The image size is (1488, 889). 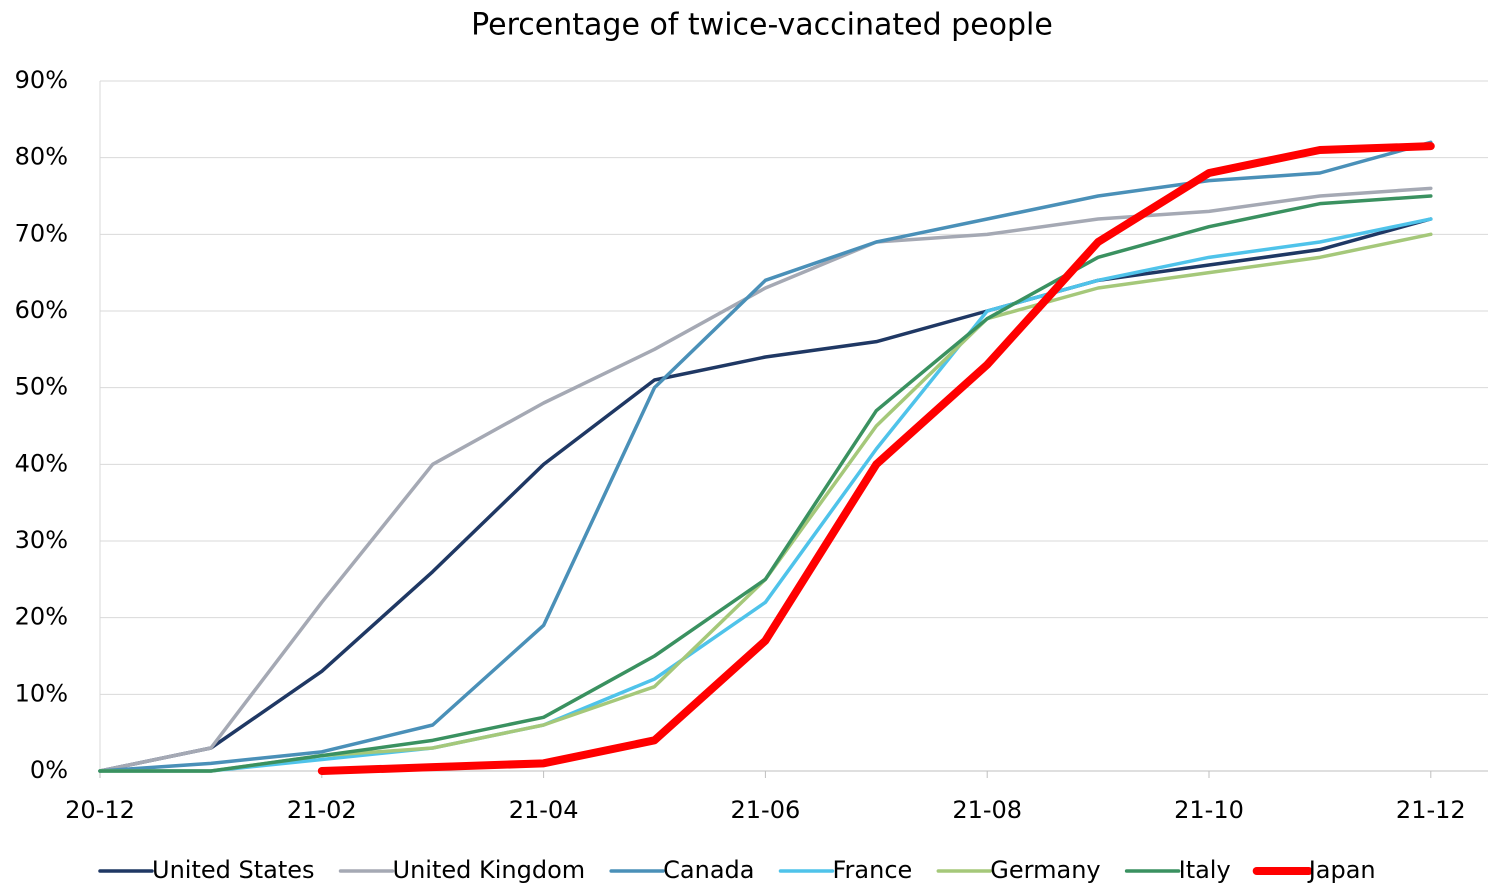 What do you see at coordinates (41, 693) in the screenshot?
I see `y-tick-label: 10%` at bounding box center [41, 693].